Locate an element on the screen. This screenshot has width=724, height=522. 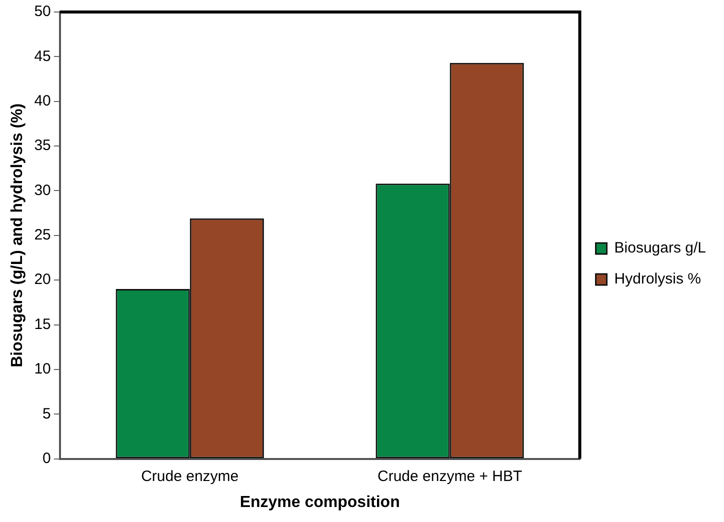
x-tick-label: Crude enzyme is located at coordinates (190, 476).